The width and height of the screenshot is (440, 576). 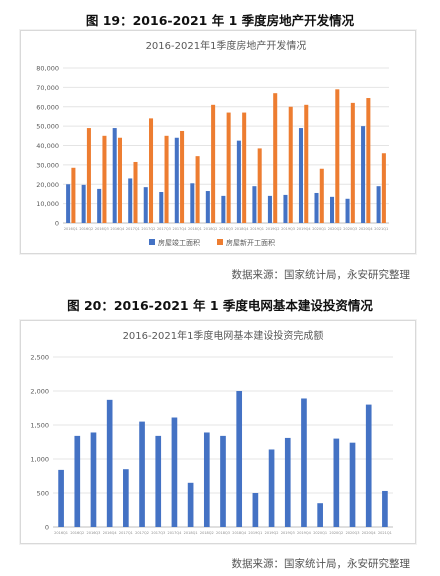 I want to click on y-tick-label: 20,000, so click(x=47, y=185).